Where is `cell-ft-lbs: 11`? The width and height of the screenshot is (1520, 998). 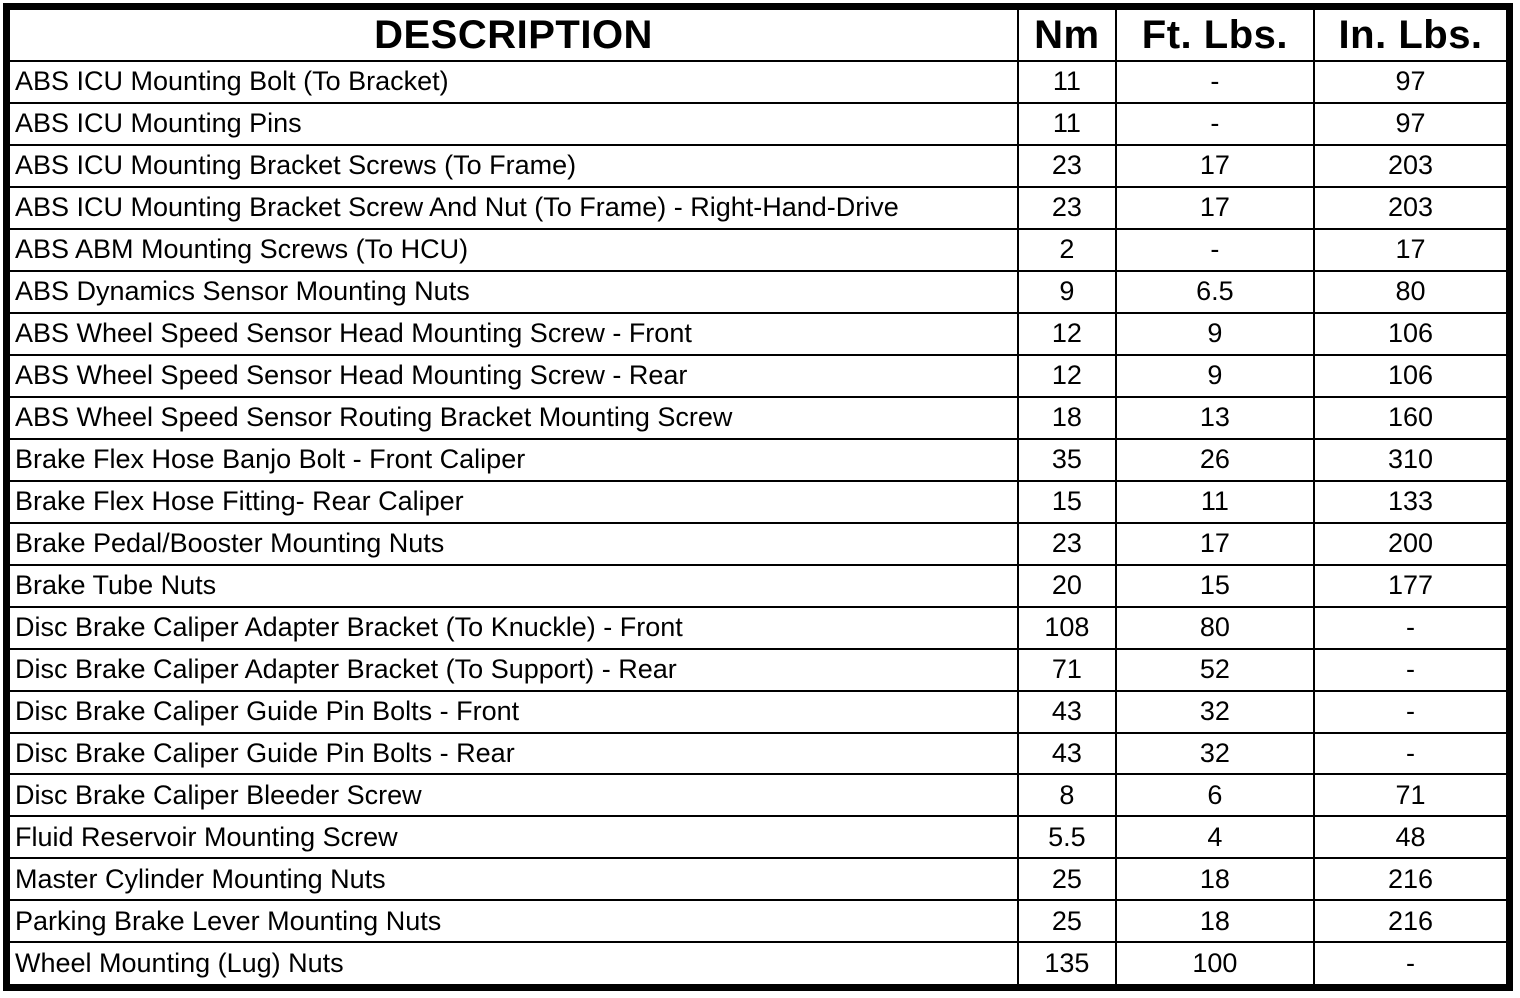
cell-ft-lbs: 11 is located at coordinates (1215, 501).